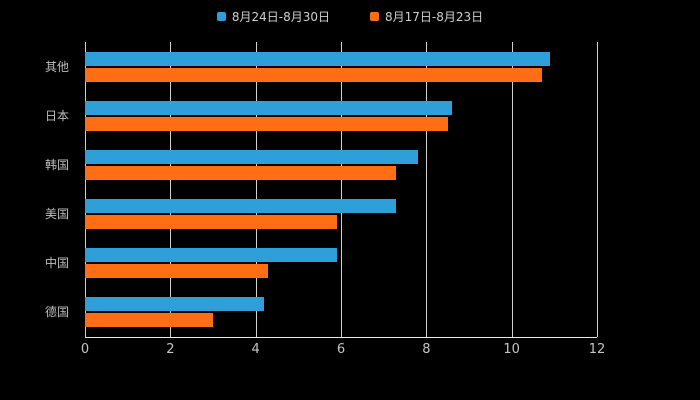 The image size is (700, 400). I want to click on x-tick-label-2: 2, so click(170, 349).